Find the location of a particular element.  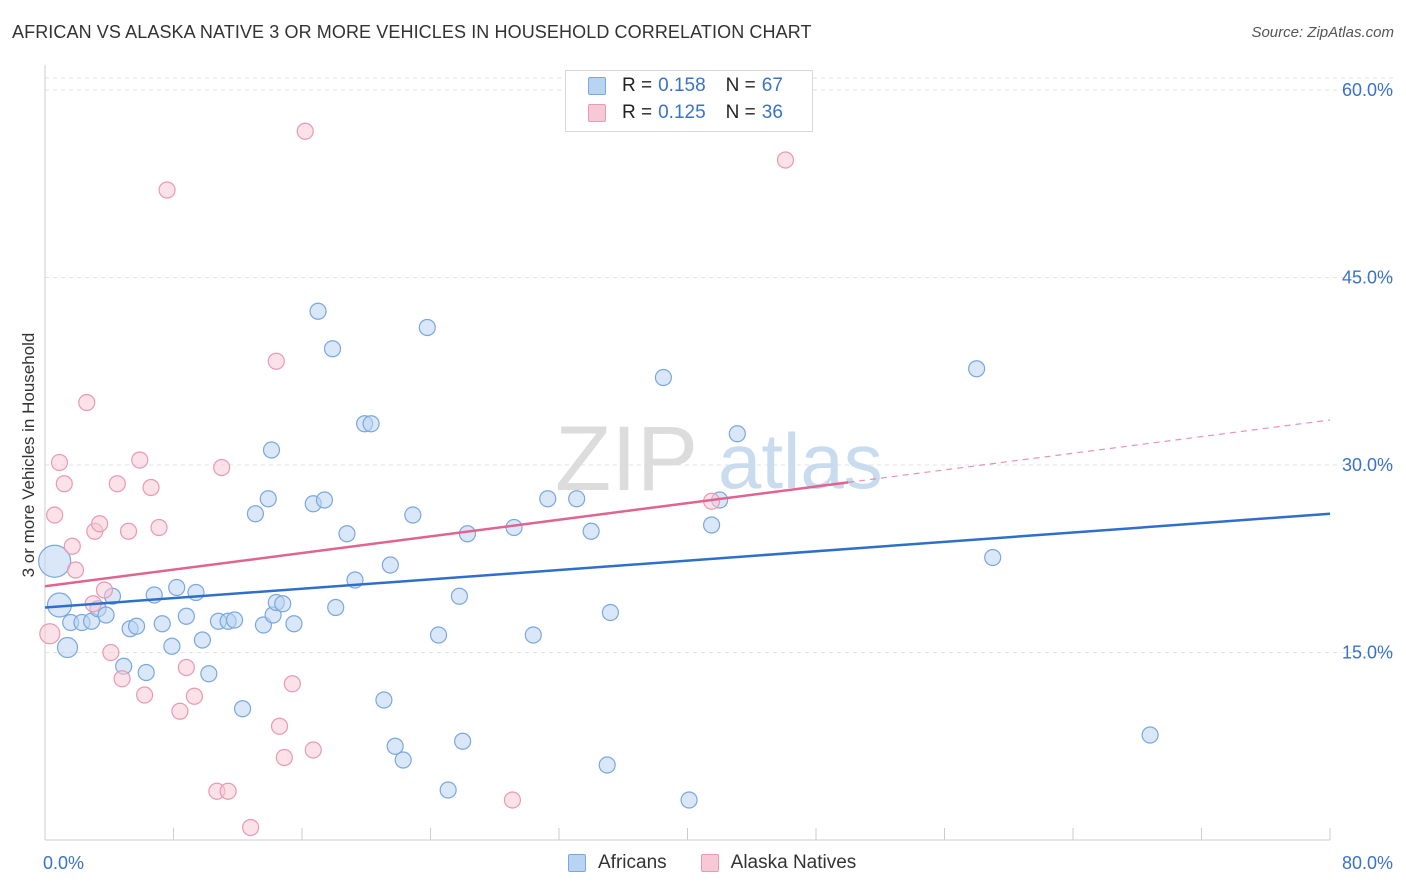

legend-item-africans: Africans is located at coordinates (617, 863).